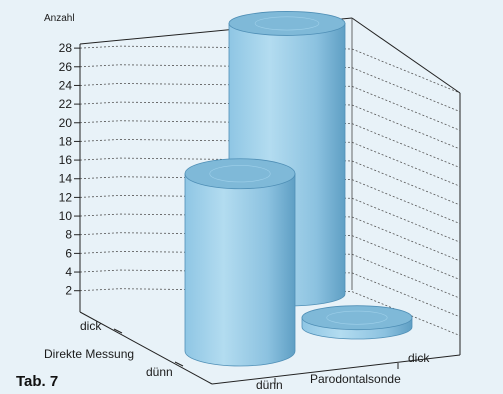  Describe the element at coordinates (68, 291) in the screenshot. I see `y-tick-label: 2` at that location.